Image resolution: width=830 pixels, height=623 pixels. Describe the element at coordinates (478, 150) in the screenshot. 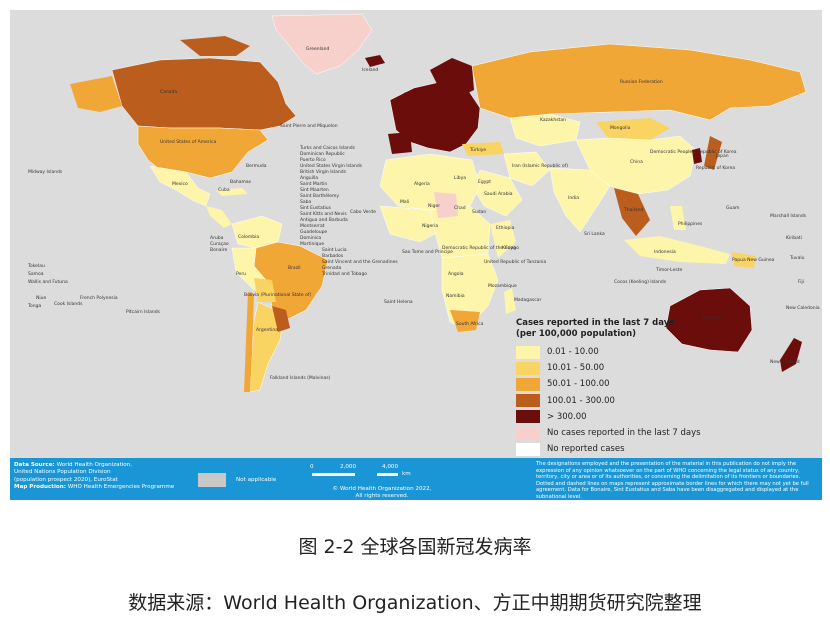

I see `label-turkey: Türkiye` at that location.